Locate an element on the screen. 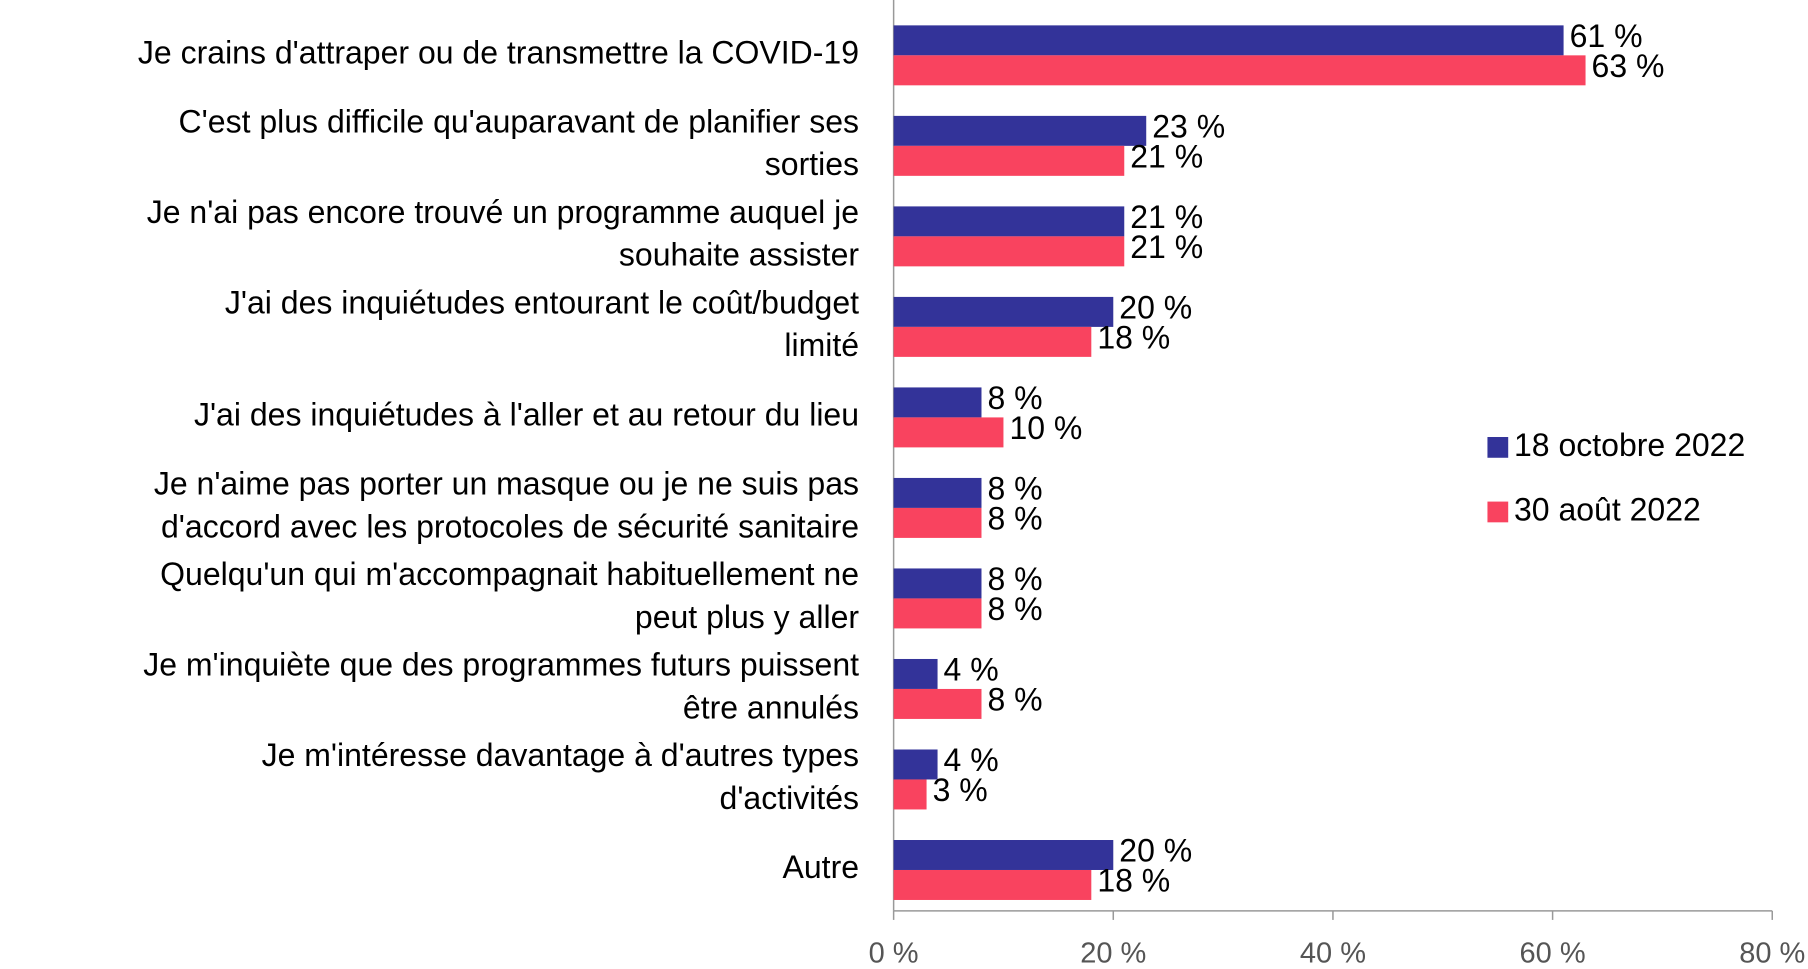  x-tick-label: 40 % is located at coordinates (1333, 953).